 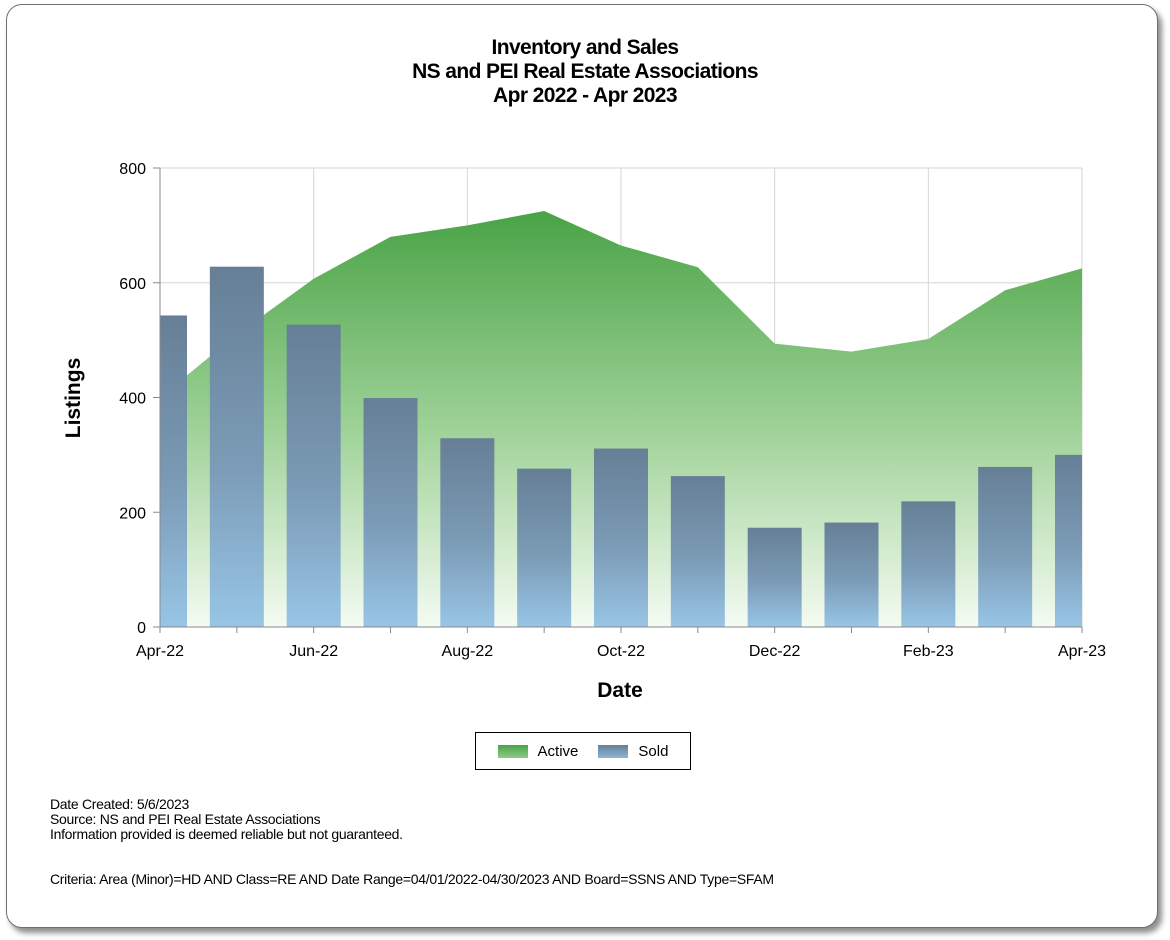 I want to click on chart-subtitle: NS and PEI Real Estate Associations, so click(x=585, y=71).